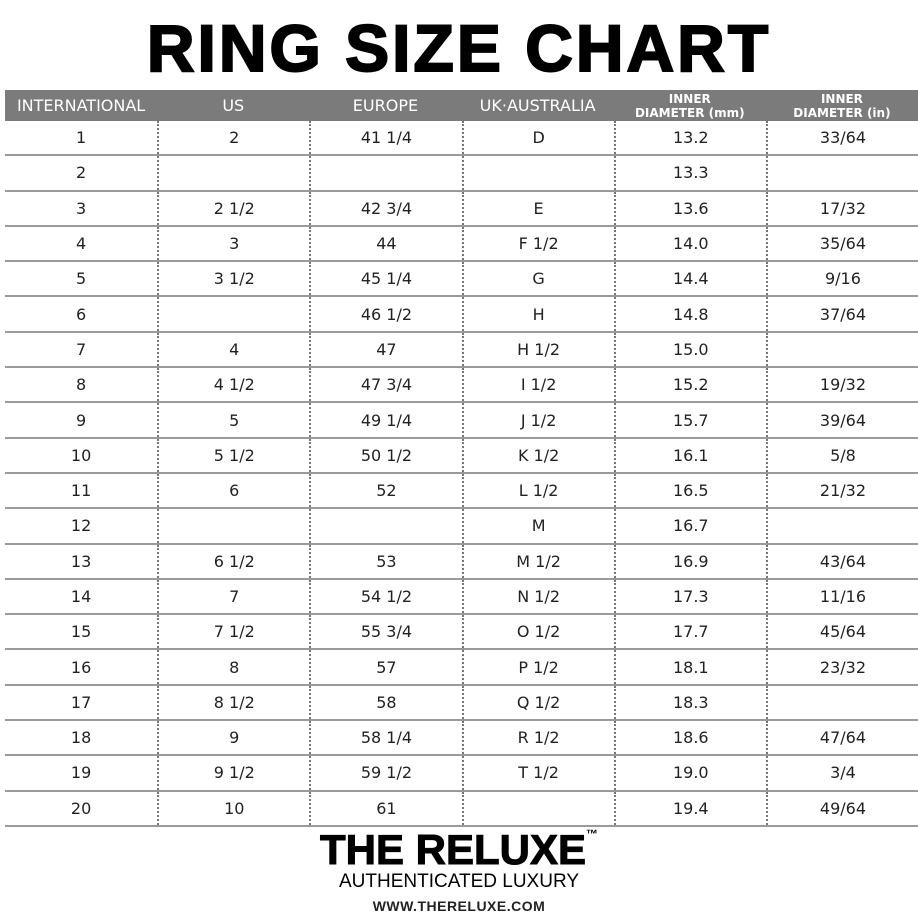 This screenshot has height=918, width=918. I want to click on table-cell: 47/64, so click(841, 738).